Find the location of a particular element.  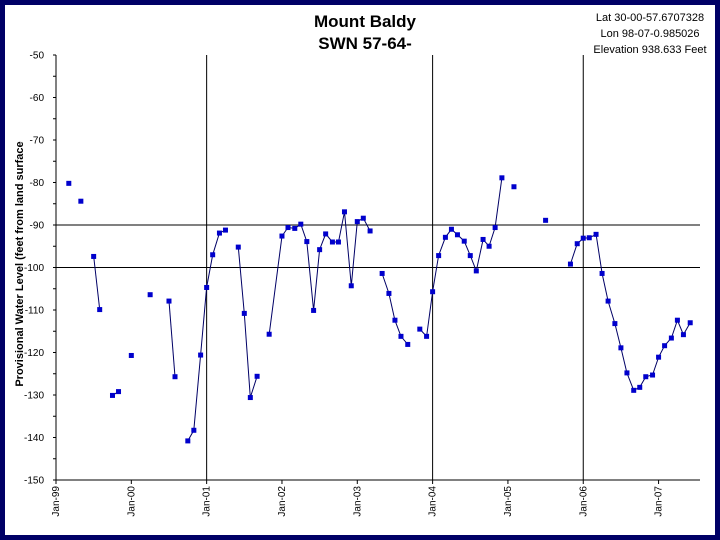

x-tick-label: Jan-07 is located at coordinates (659, 501).